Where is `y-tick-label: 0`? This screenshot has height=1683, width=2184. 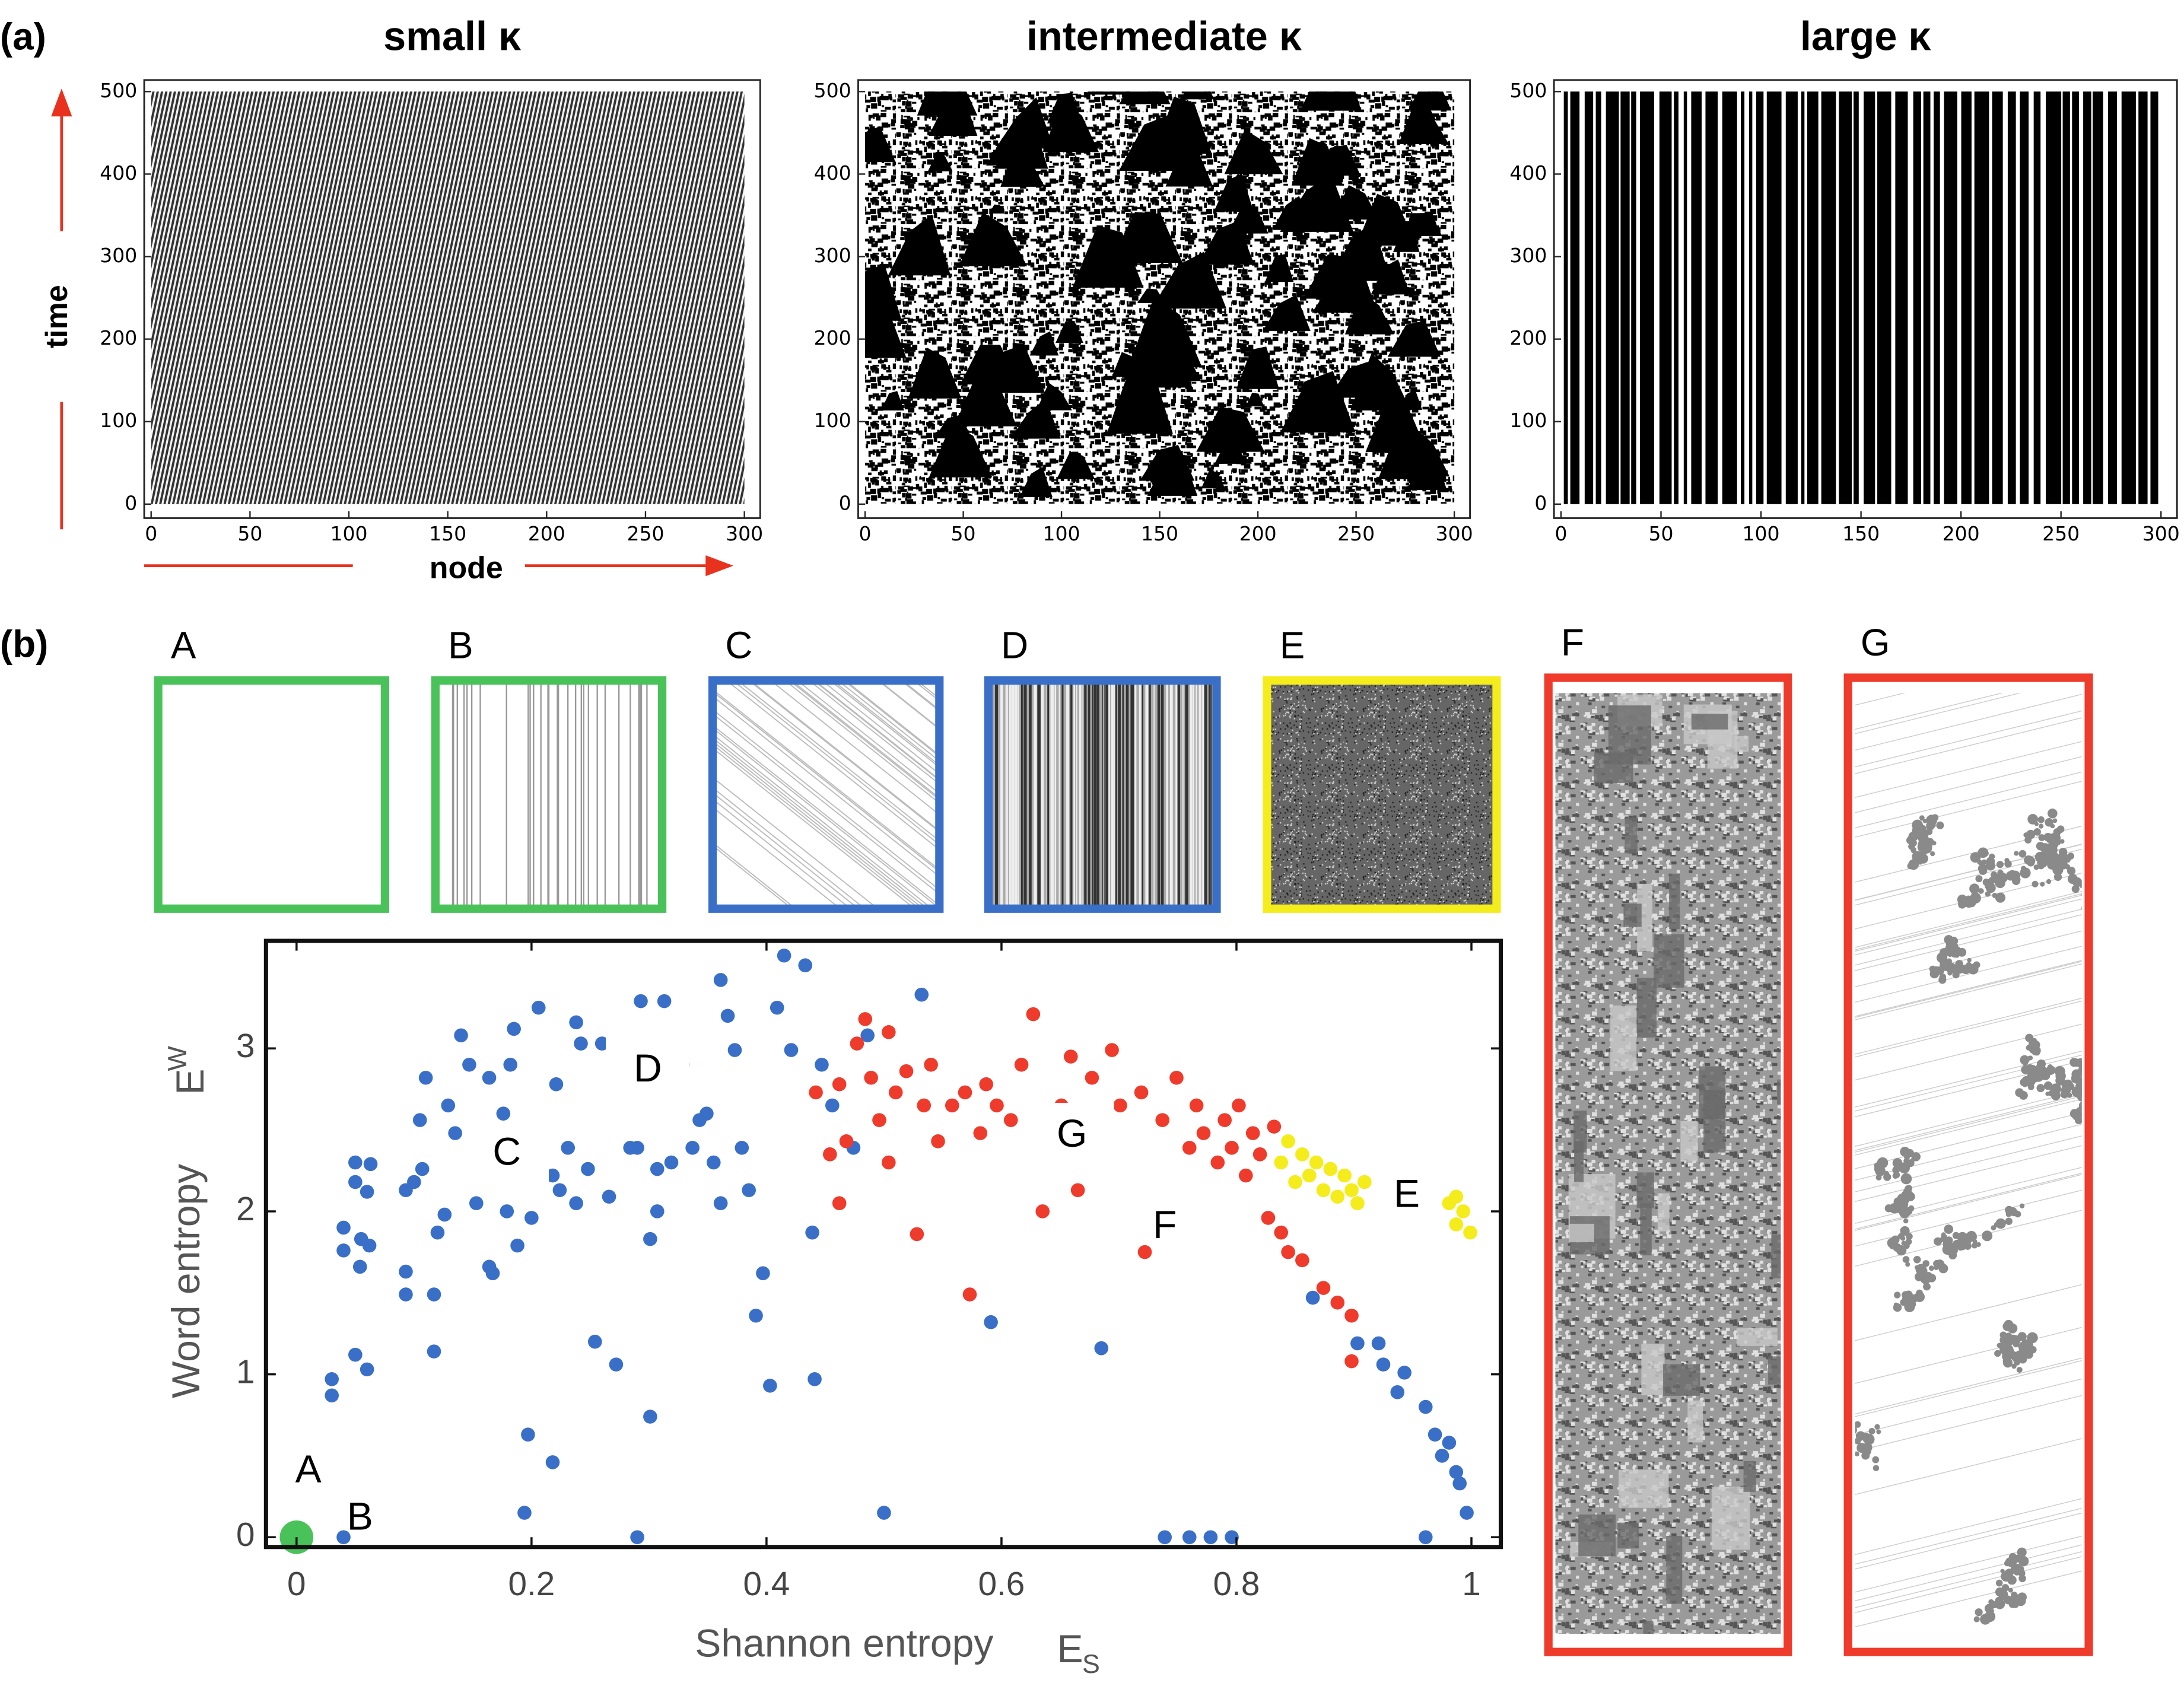
y-tick-label: 0 is located at coordinates (245, 1535).